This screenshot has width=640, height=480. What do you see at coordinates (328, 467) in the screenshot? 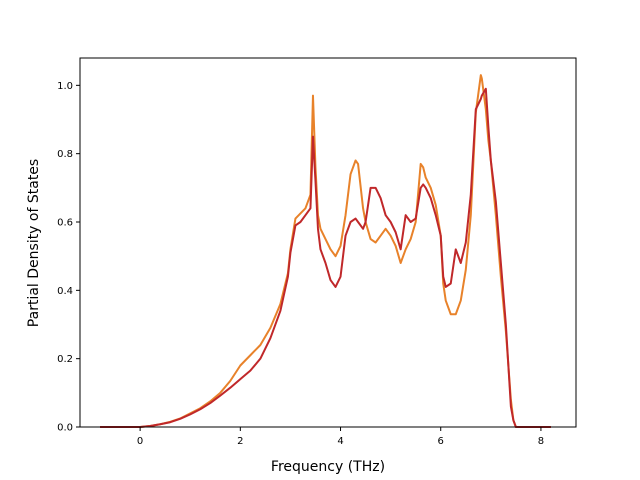
I see `x-axis-label: Frequency (THz)` at bounding box center [328, 467].